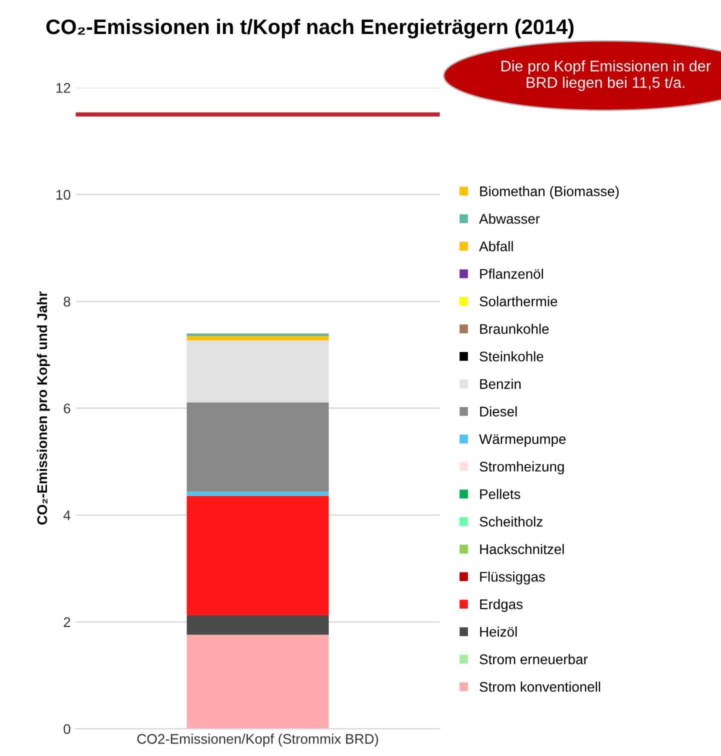 The image size is (721, 756). What do you see at coordinates (310, 28) in the screenshot?
I see `chart-title: CO₂-Emissionen in t/Kopf nach Energieträgern (2014)` at bounding box center [310, 28].